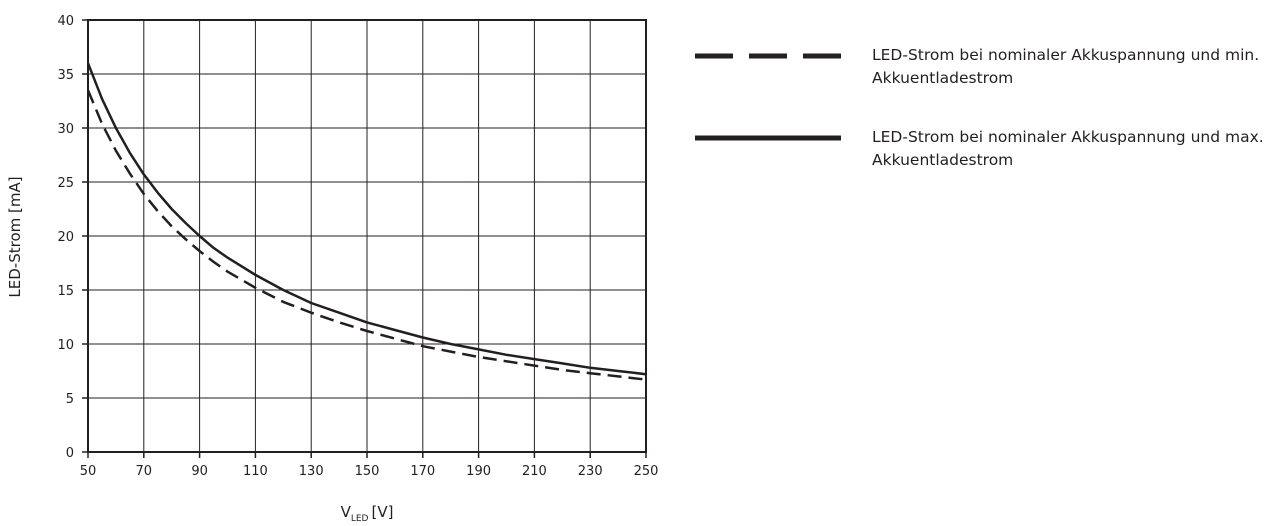 The height and width of the screenshot is (526, 1284). I want to click on legend-swatch-dashed, so click(768, 56).